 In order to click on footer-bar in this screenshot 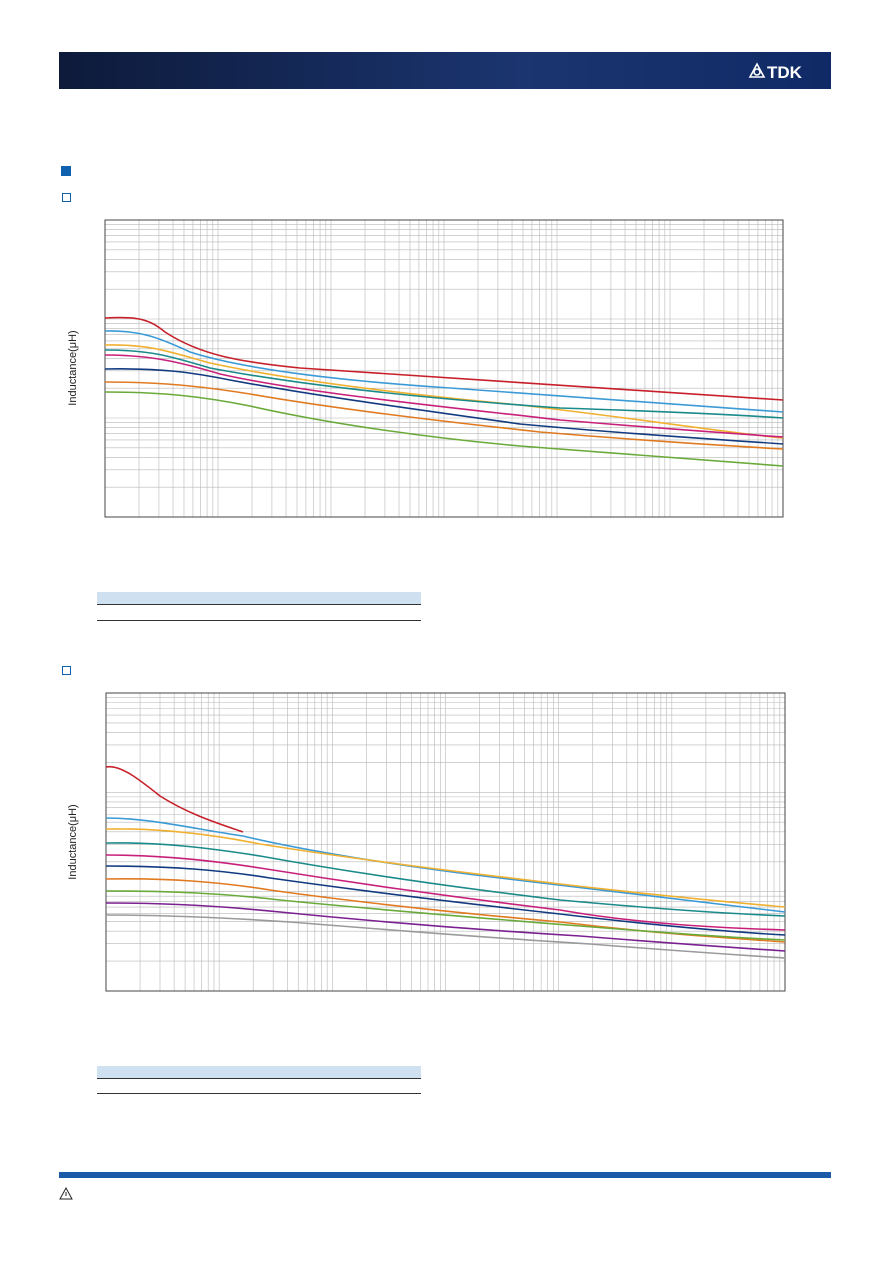, I will do `click(445, 1175)`.